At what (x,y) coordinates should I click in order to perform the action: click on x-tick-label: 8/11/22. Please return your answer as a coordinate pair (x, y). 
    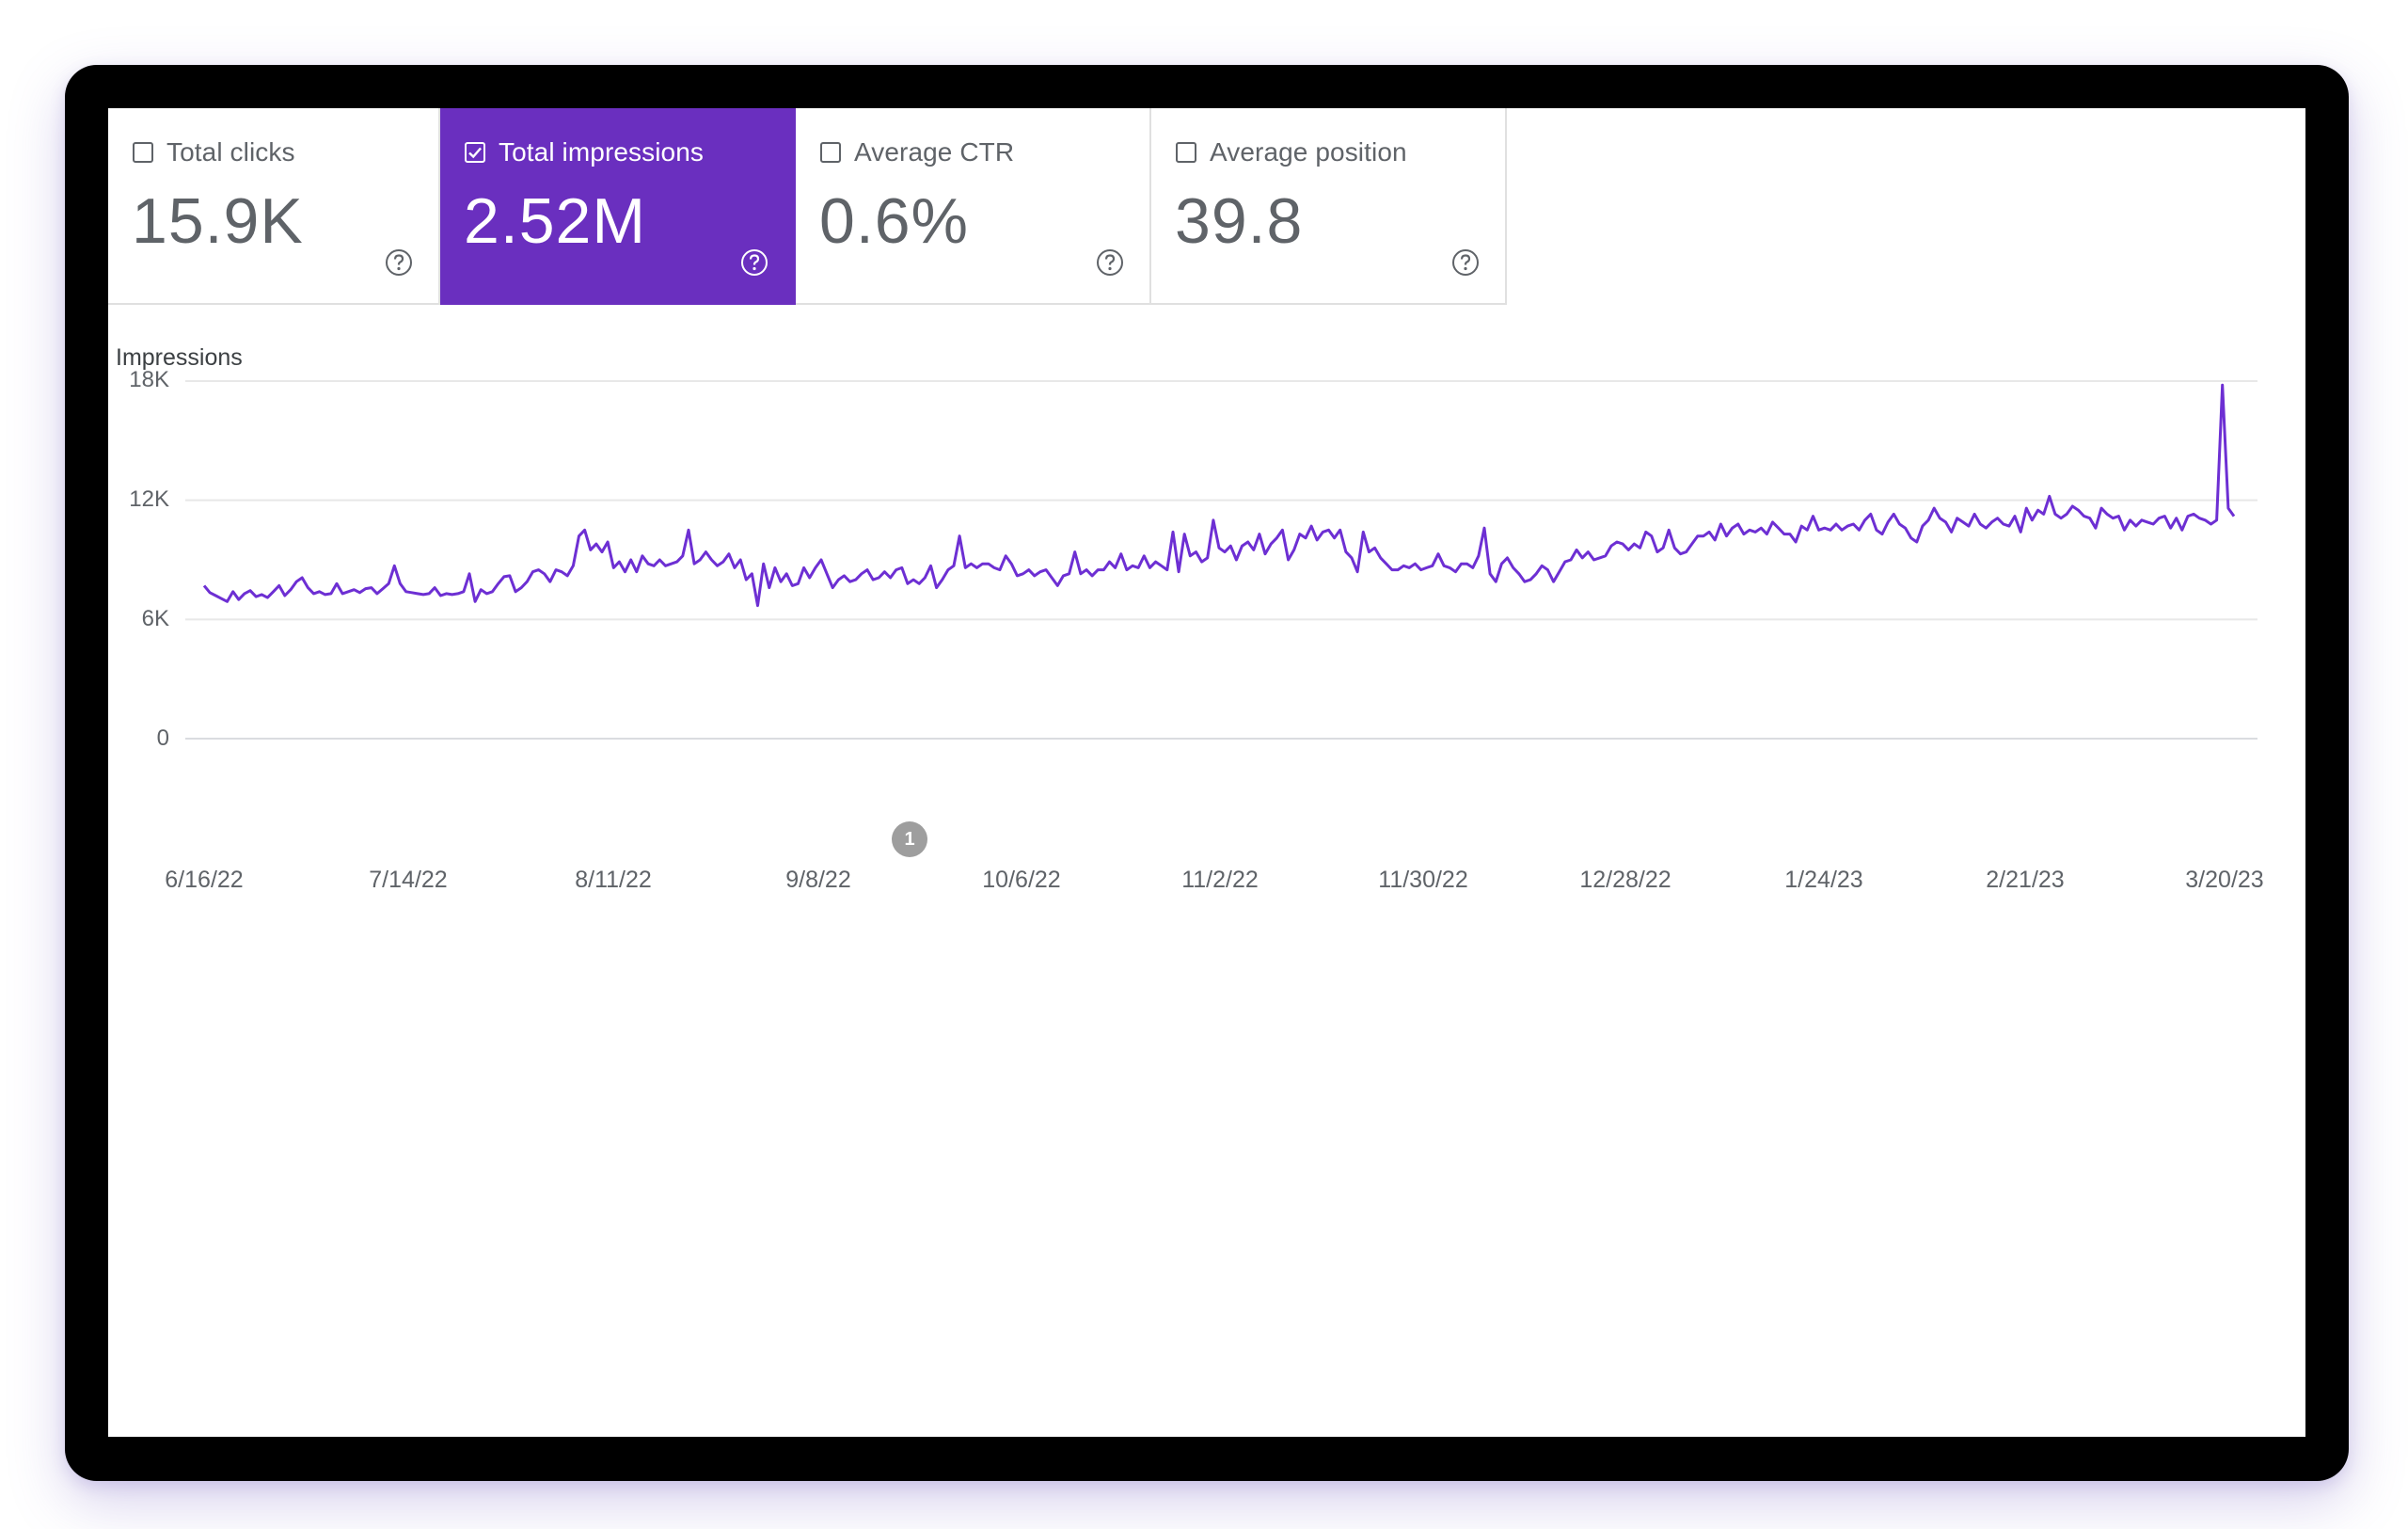
    Looking at the image, I should click on (614, 880).